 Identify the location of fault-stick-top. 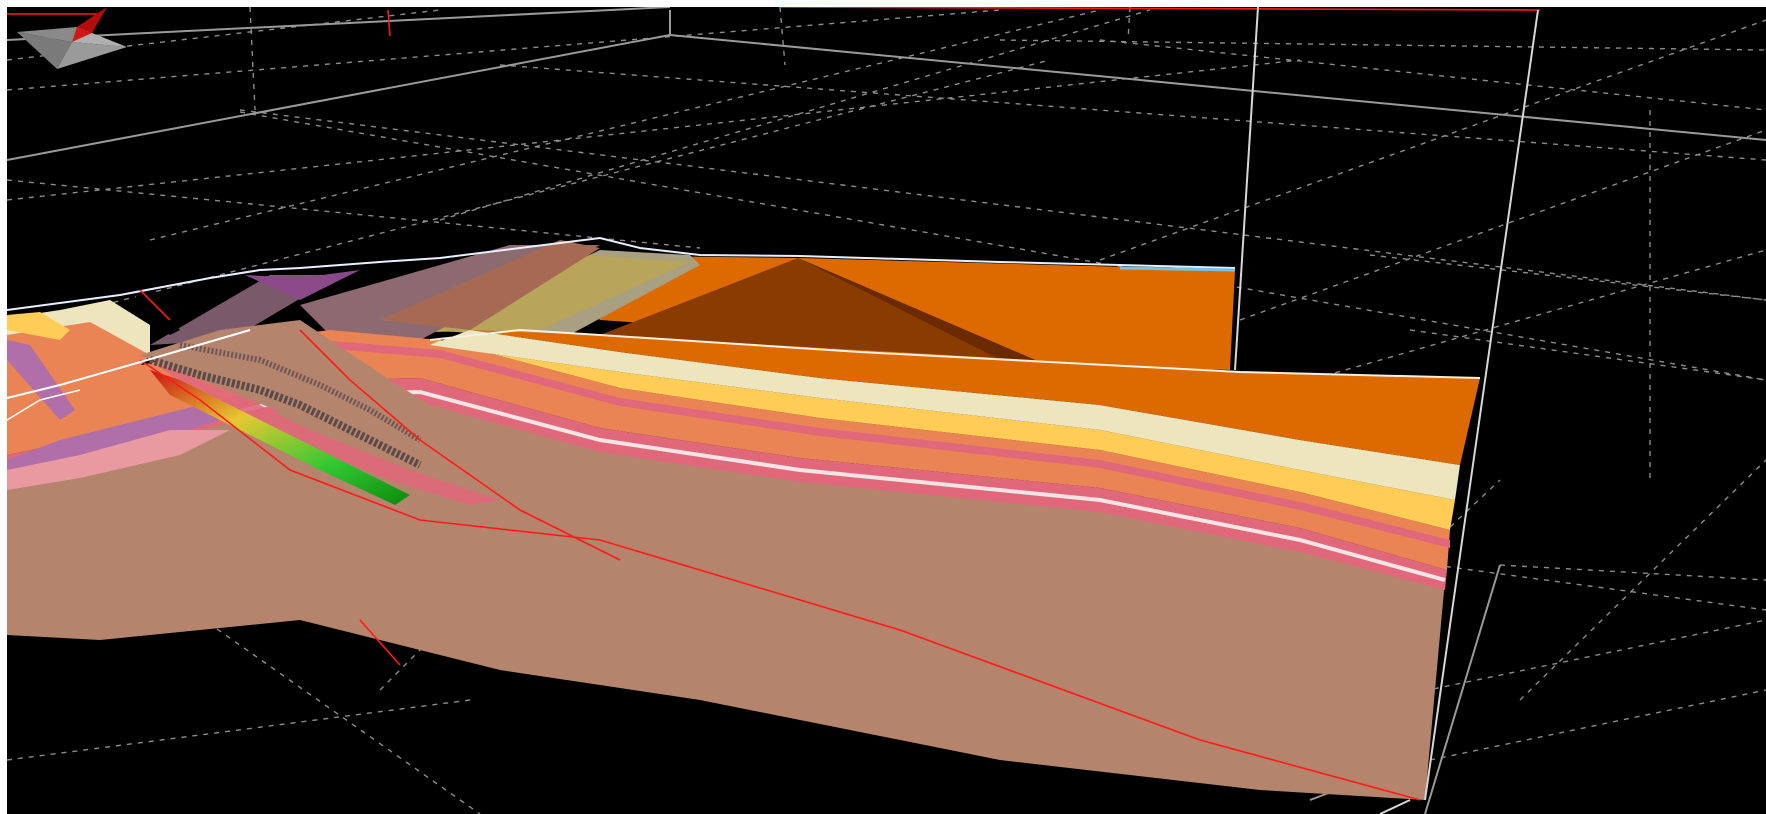
(389, 23).